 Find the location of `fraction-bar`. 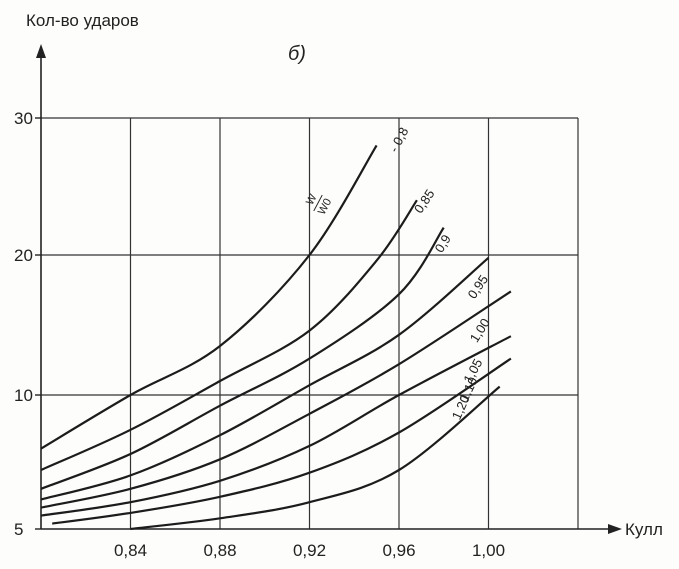

fraction-bar is located at coordinates (318, 203).